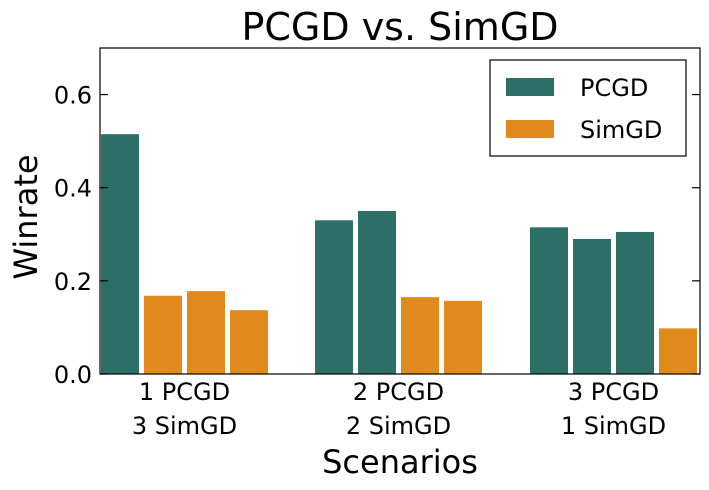 This screenshot has width=709, height=490. I want to click on x-tick-label-line2: 2 SimGD, so click(398, 426).